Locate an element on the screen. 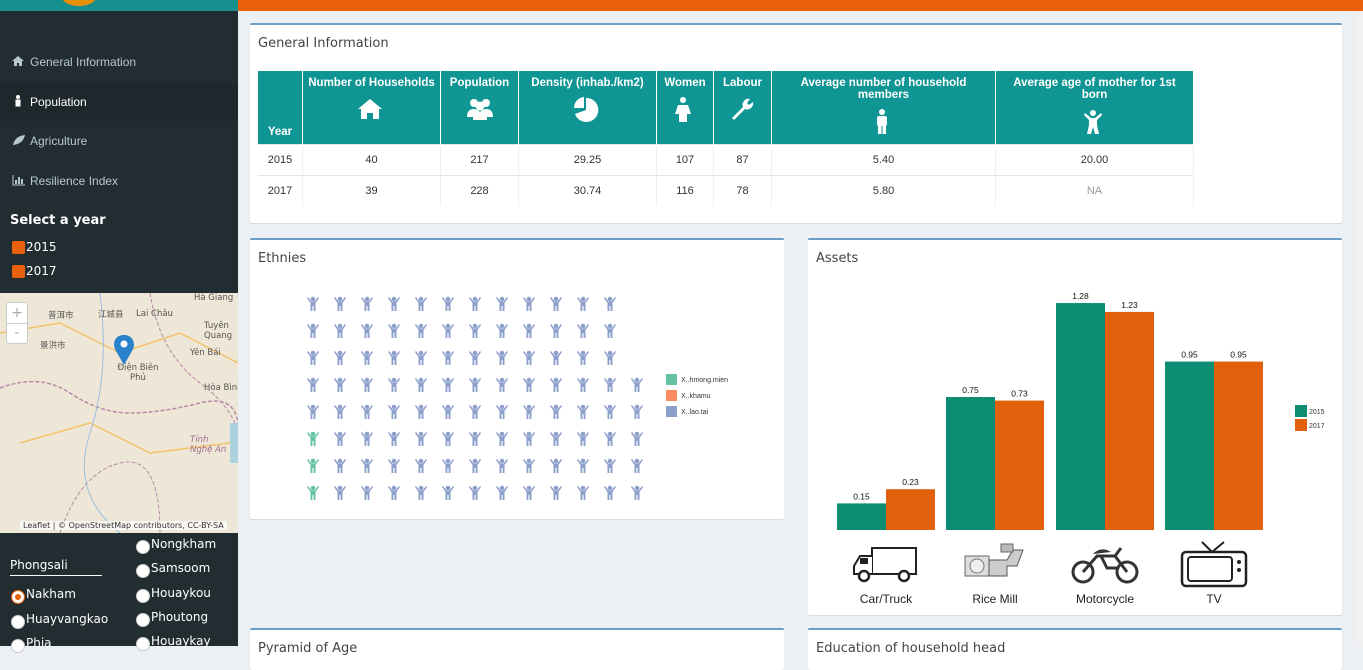 The width and height of the screenshot is (1363, 670). map-label: 景洪市 is located at coordinates (53, 346).